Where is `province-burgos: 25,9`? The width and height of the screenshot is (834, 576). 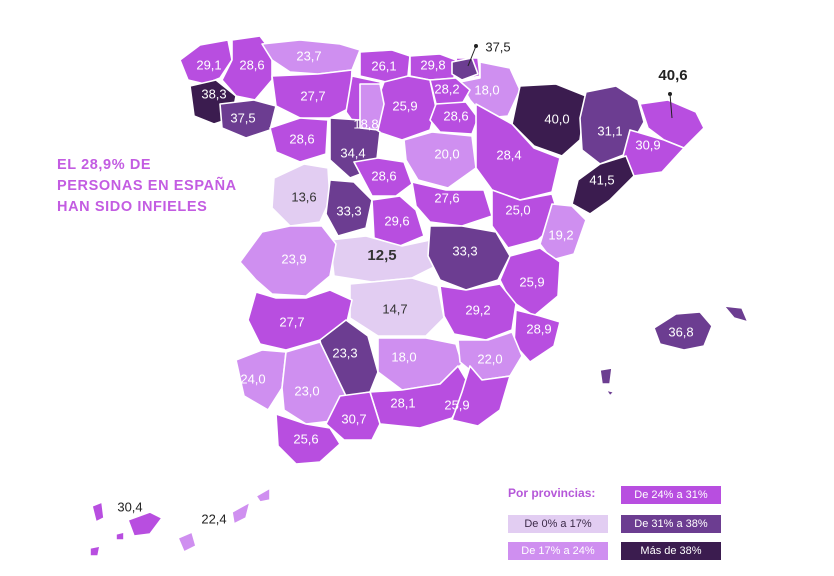 province-burgos: 25,9 is located at coordinates (406, 108).